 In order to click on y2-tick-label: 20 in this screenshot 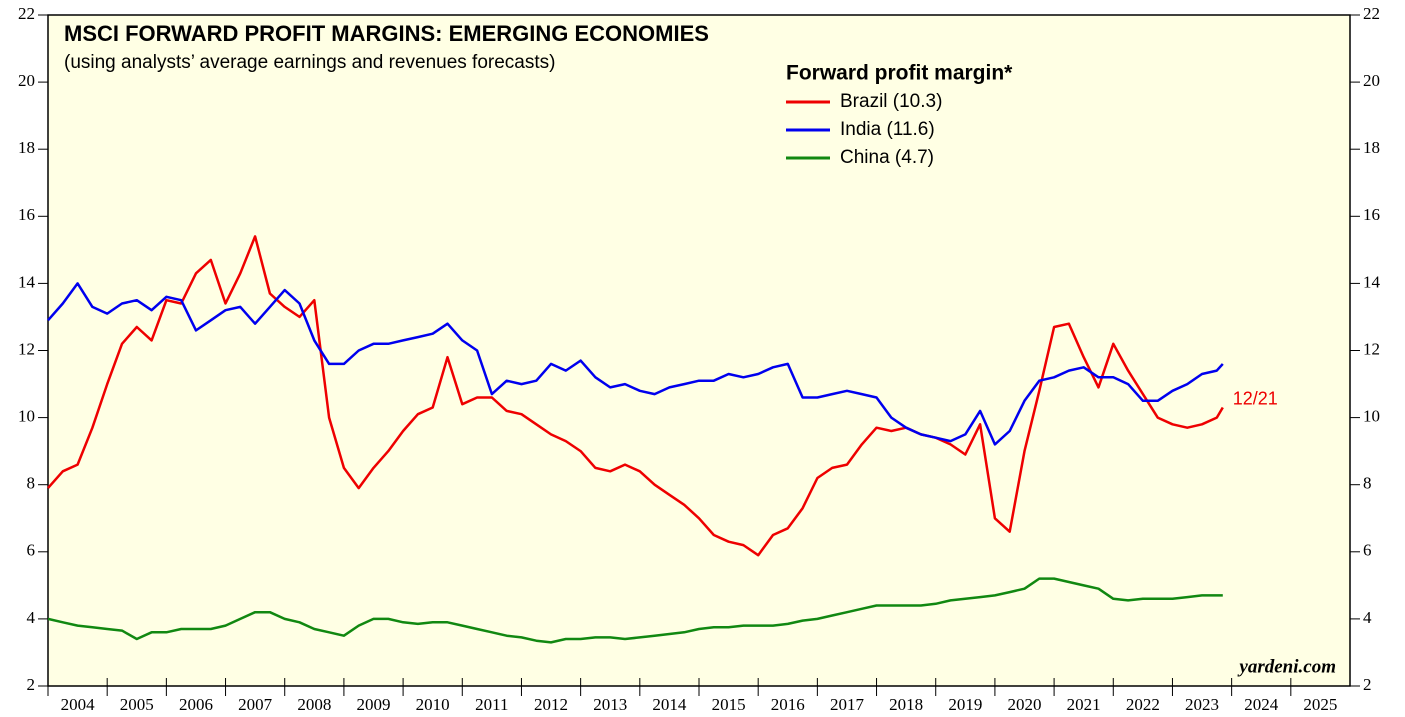, I will do `click(1371, 80)`.